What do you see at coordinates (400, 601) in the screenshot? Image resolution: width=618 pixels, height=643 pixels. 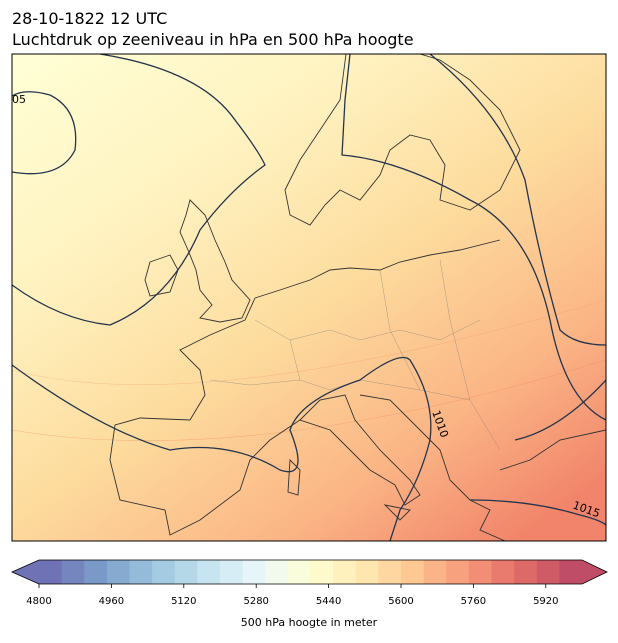 I see `colorbar-tick-label: 5600` at bounding box center [400, 601].